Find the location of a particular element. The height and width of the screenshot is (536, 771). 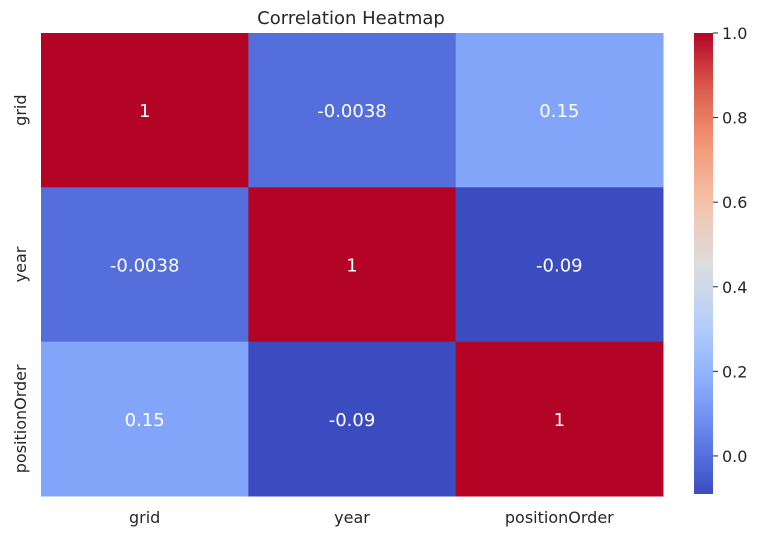

colorbar-tick-label: 0.6 is located at coordinates (734, 202).